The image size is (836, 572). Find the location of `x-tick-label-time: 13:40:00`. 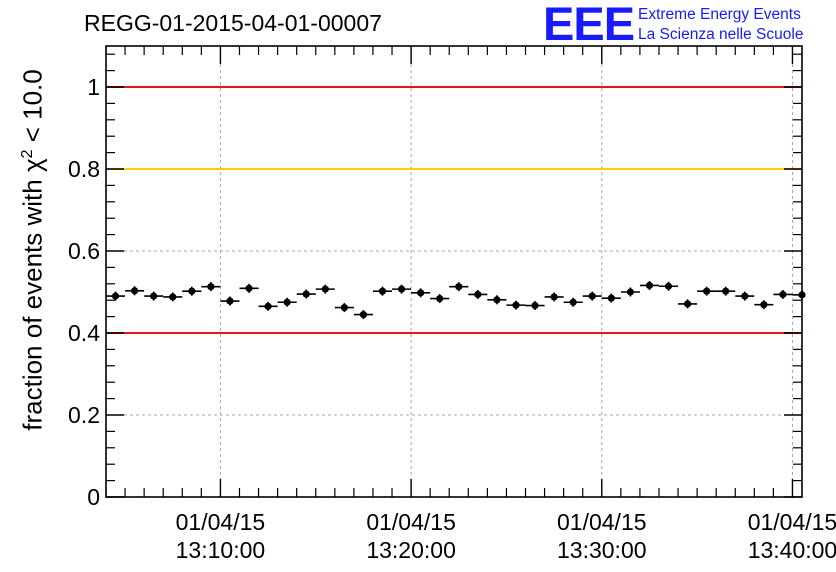

x-tick-label-time: 13:40:00 is located at coordinates (792, 550).